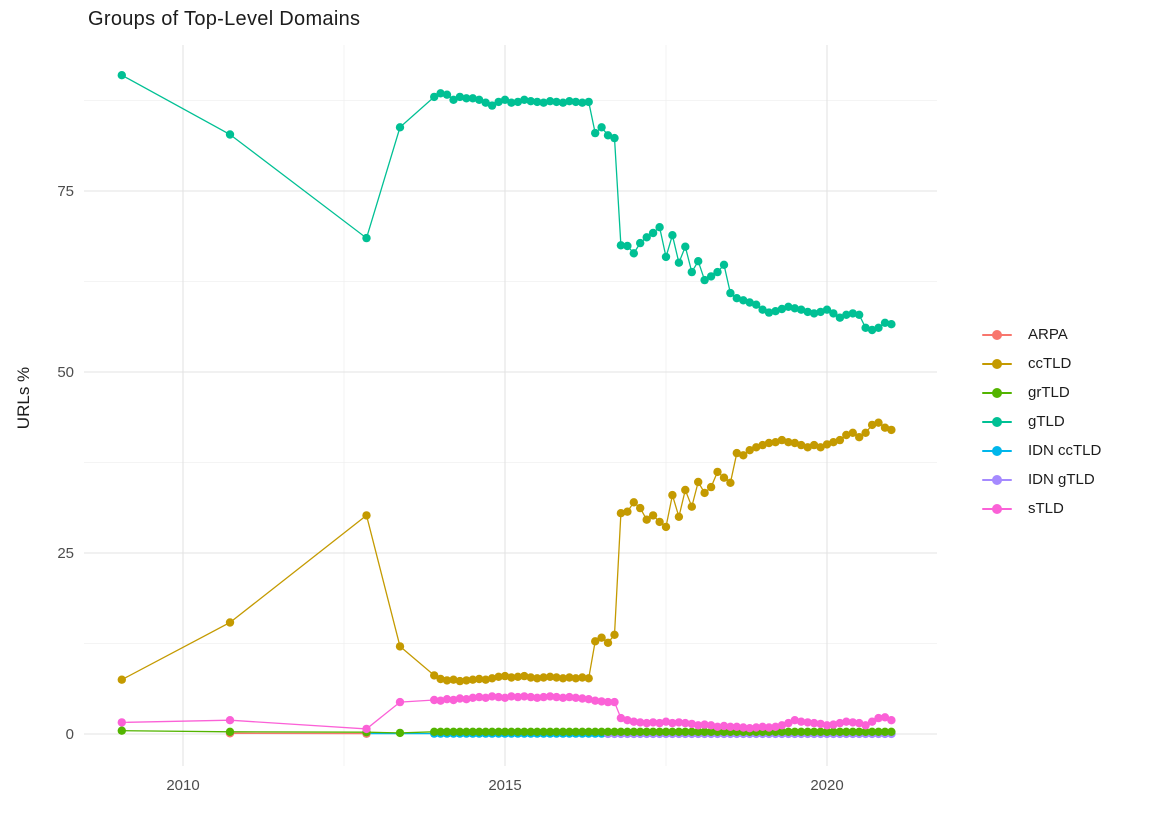 This screenshot has height=827, width=1164. I want to click on legend-key-idn-gtld, so click(997, 480).